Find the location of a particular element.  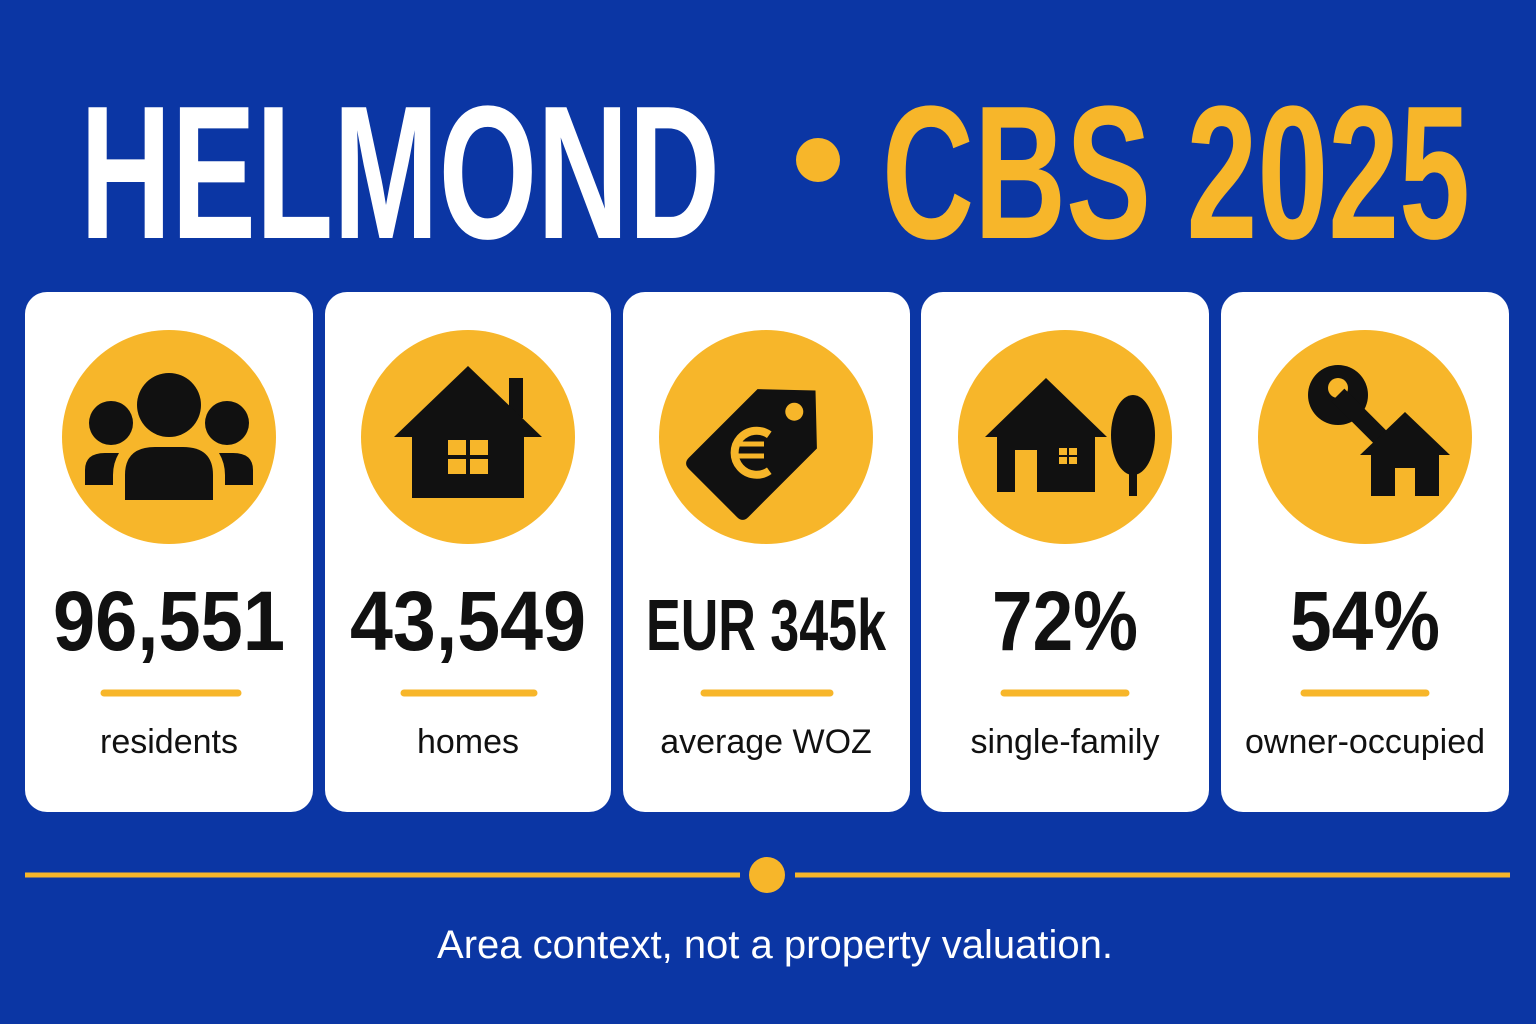

stat-label: average WOZ is located at coordinates (766, 742).